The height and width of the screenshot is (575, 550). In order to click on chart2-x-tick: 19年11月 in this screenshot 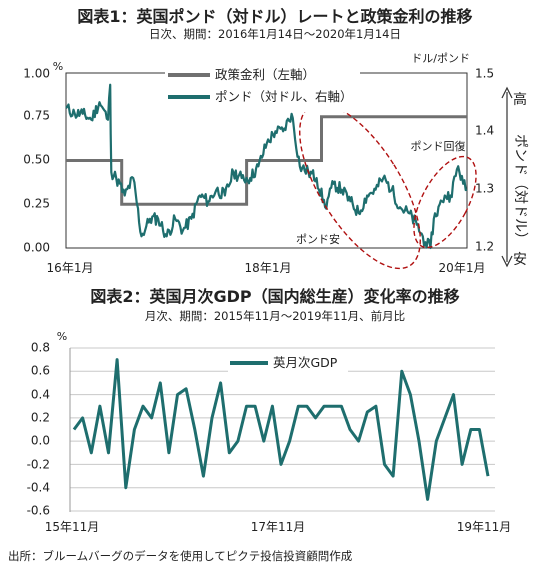, I will do `click(484, 527)`.